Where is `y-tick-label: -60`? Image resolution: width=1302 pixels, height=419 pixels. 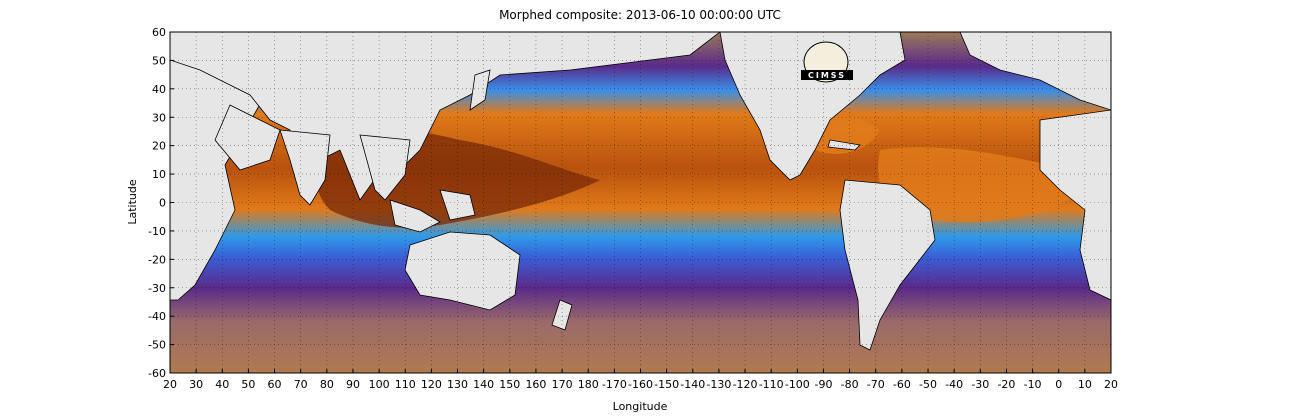
y-tick-label: -60 is located at coordinates (157, 373).